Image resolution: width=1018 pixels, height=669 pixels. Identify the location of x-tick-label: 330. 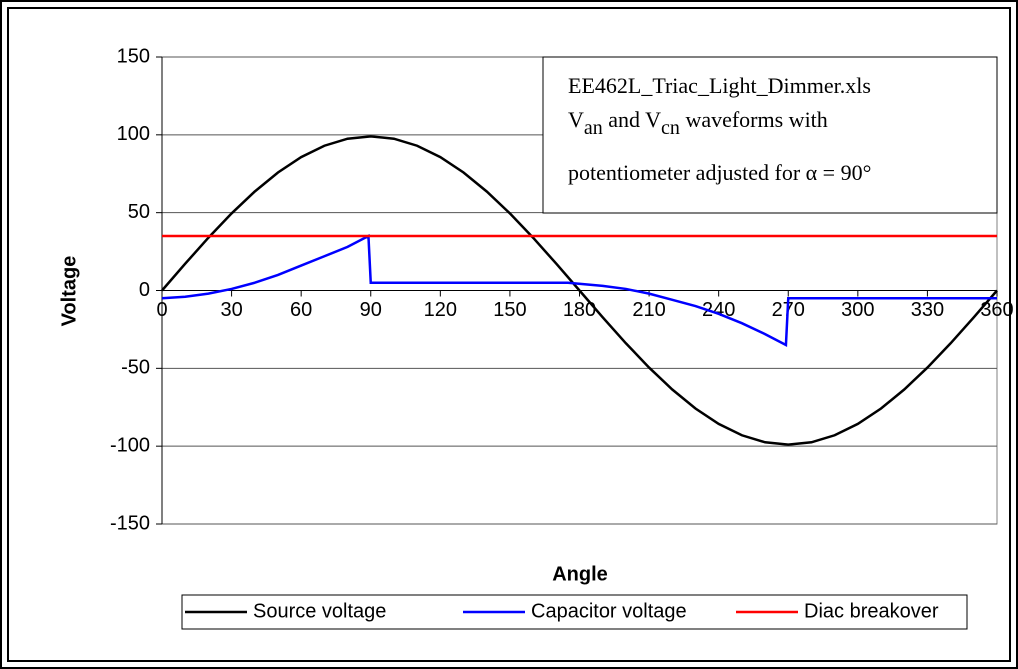
(927, 310).